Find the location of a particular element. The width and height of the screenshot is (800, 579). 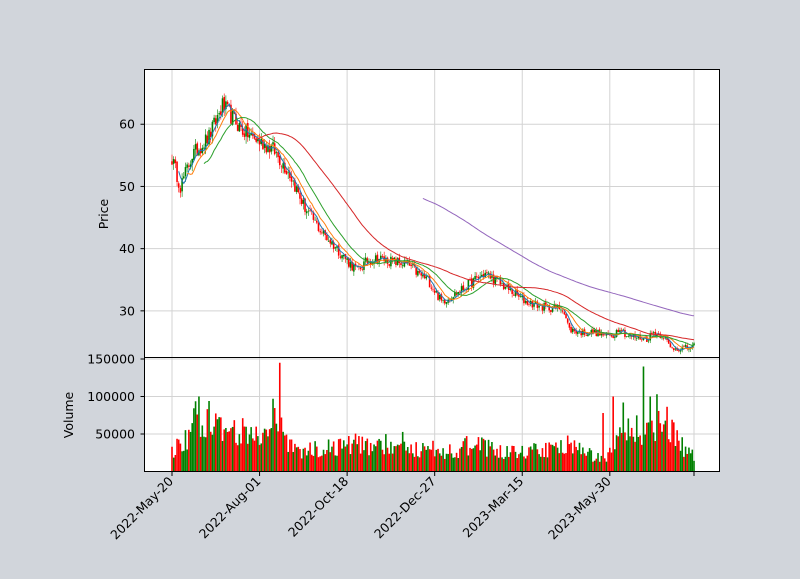

price-y-axis: 30 40 50 60 is located at coordinates (132, 217).